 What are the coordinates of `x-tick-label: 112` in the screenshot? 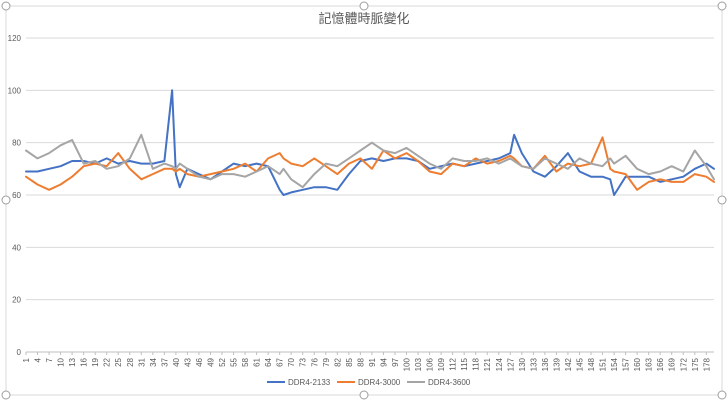 It's located at (453, 363).